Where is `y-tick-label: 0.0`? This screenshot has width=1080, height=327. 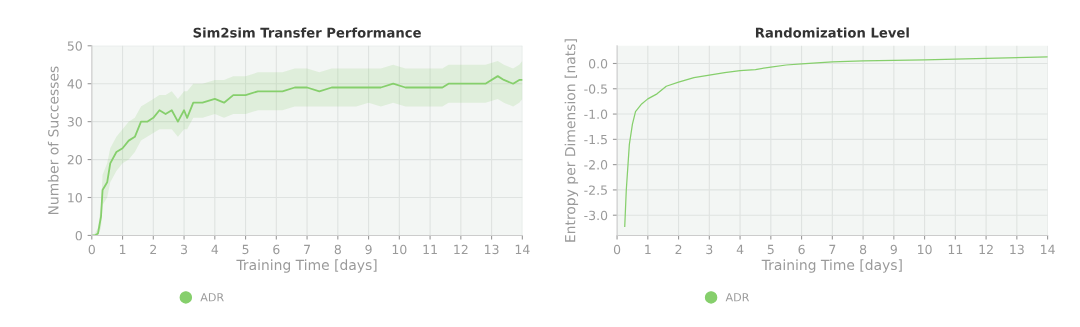 y-tick-label: 0.0 is located at coordinates (598, 63).